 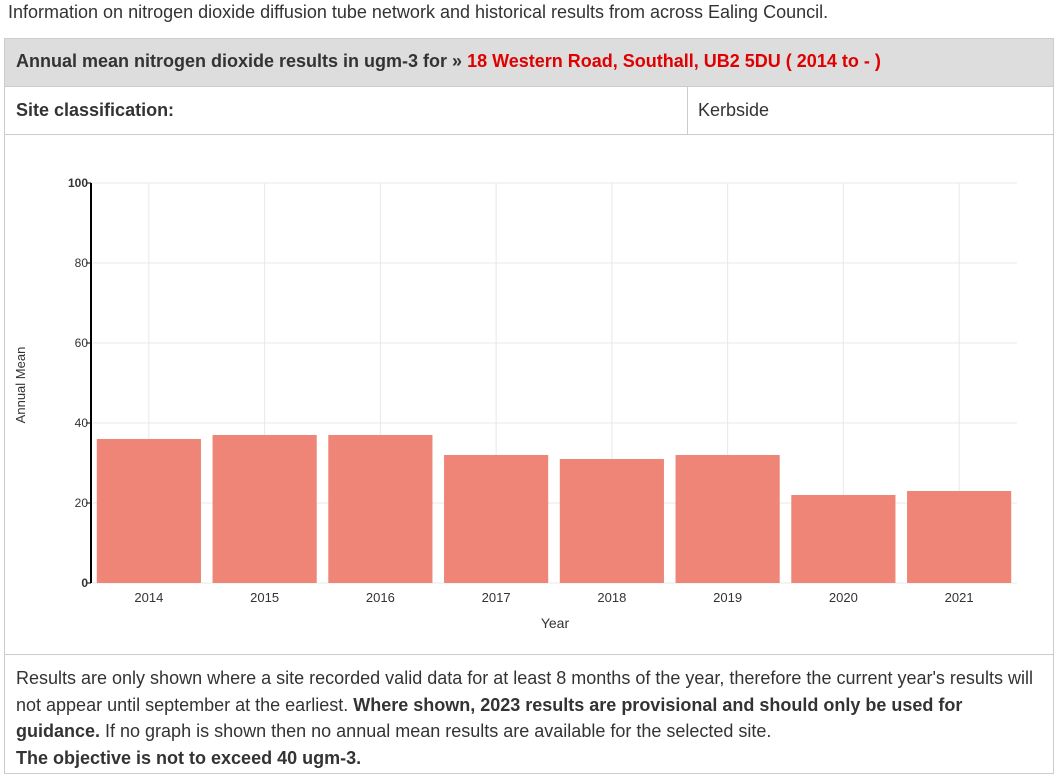 I want to click on classification-row: Site classification: Kerbside, so click(x=529, y=111).